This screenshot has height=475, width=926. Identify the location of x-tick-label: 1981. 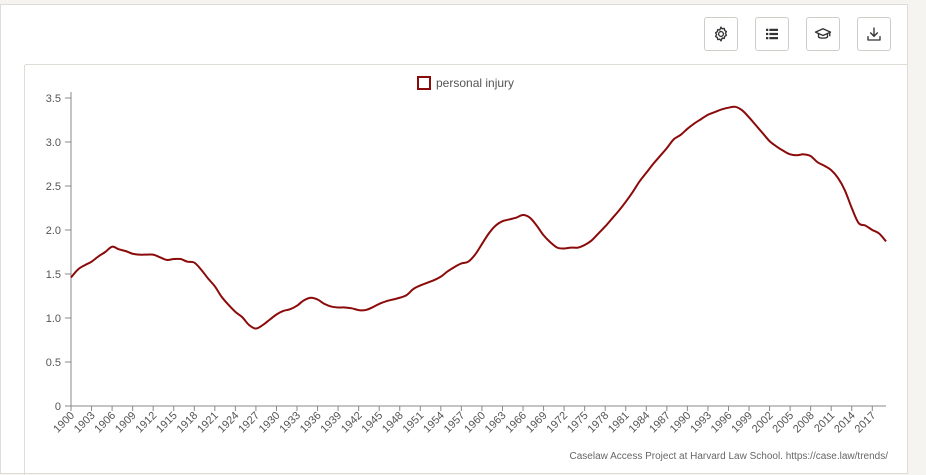
(619, 423).